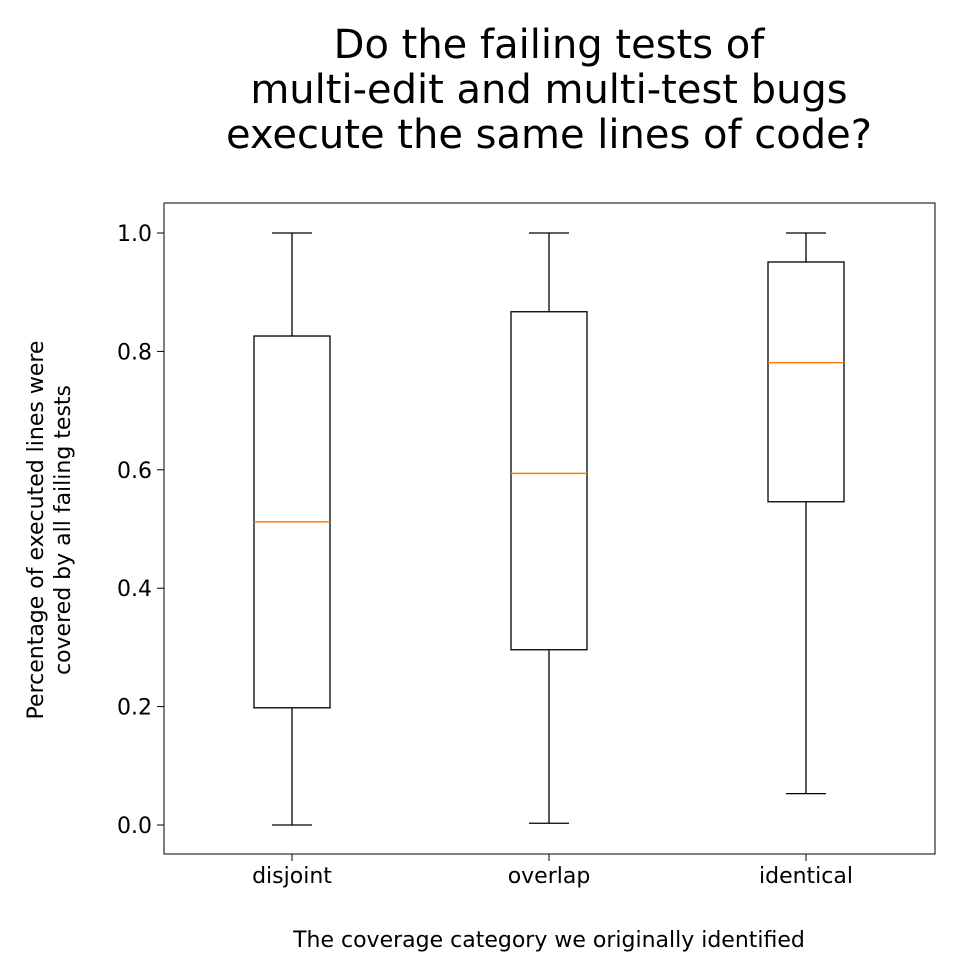  I want to click on y-axis-label-line-1: Percentage of executed lines were, so click(36, 530).